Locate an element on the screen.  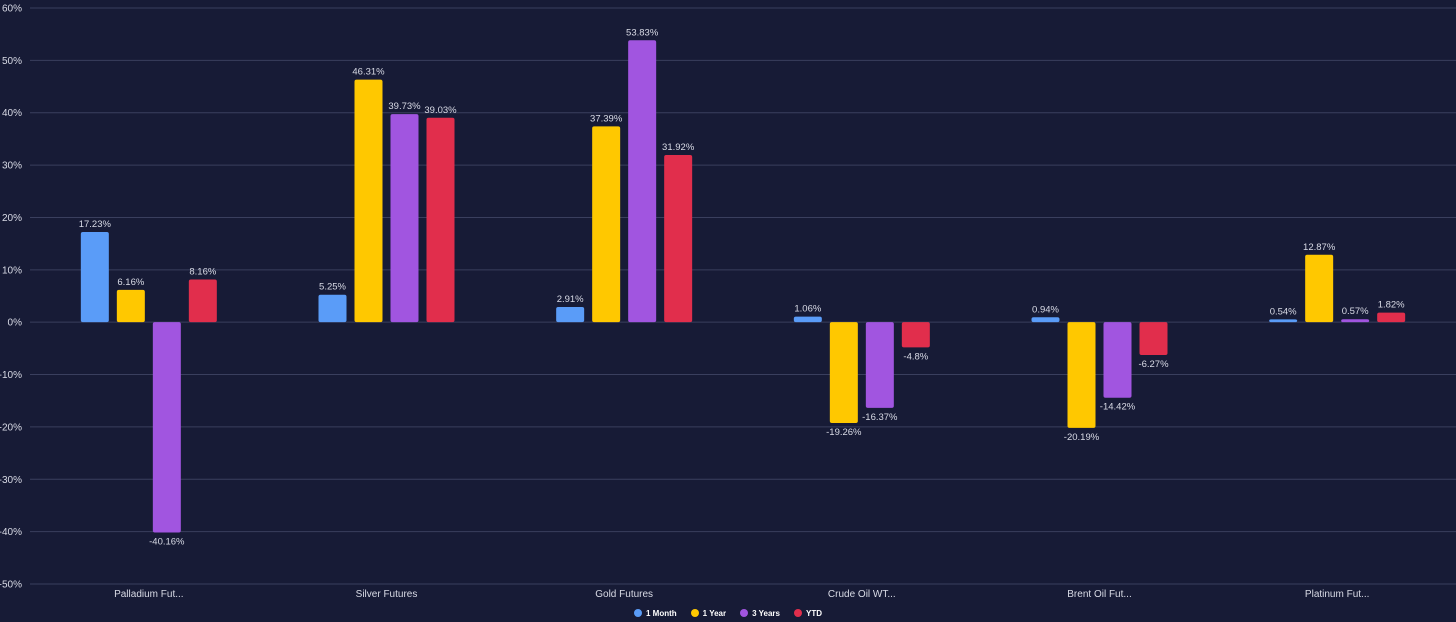
y-tick-label: 50% is located at coordinates (12, 61).